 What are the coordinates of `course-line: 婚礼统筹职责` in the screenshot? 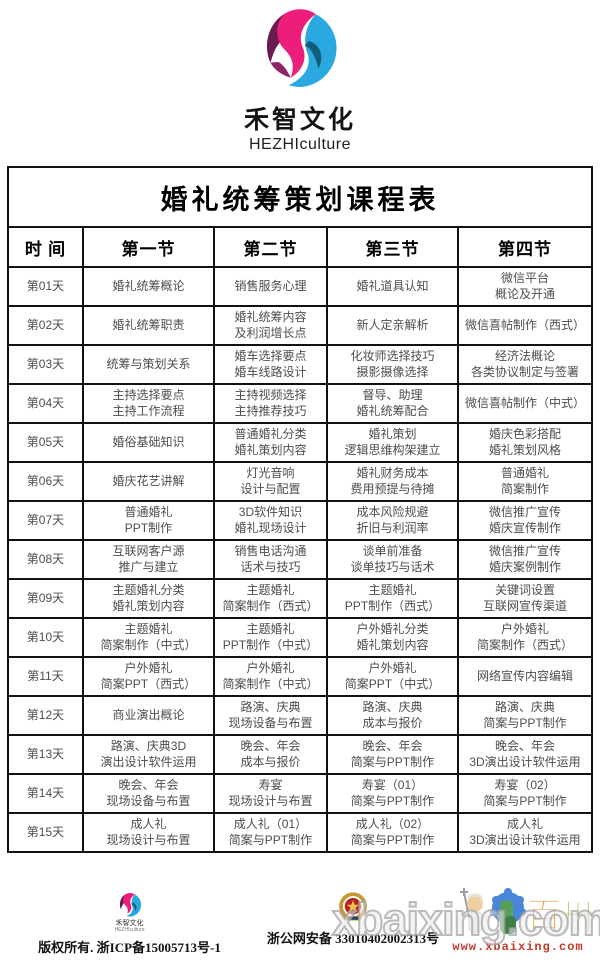 It's located at (148, 324).